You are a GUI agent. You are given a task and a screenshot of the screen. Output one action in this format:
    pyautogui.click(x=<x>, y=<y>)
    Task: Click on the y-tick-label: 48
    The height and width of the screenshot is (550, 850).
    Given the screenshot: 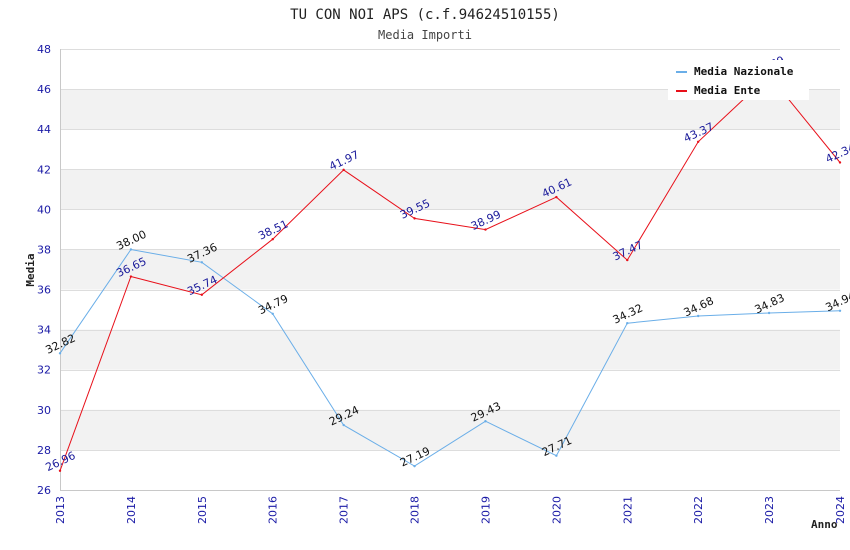 What is the action you would take?
    pyautogui.click(x=44, y=49)
    